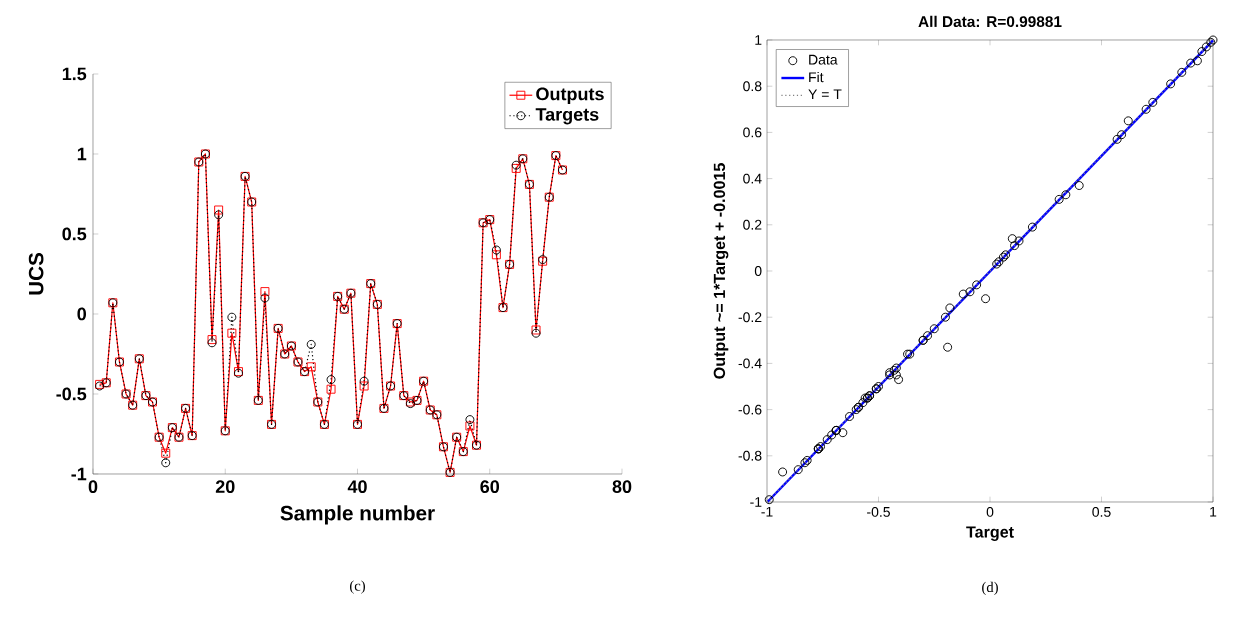 The image size is (1248, 624). What do you see at coordinates (74, 234) in the screenshot?
I see `y-tick-label: 0.5` at bounding box center [74, 234].